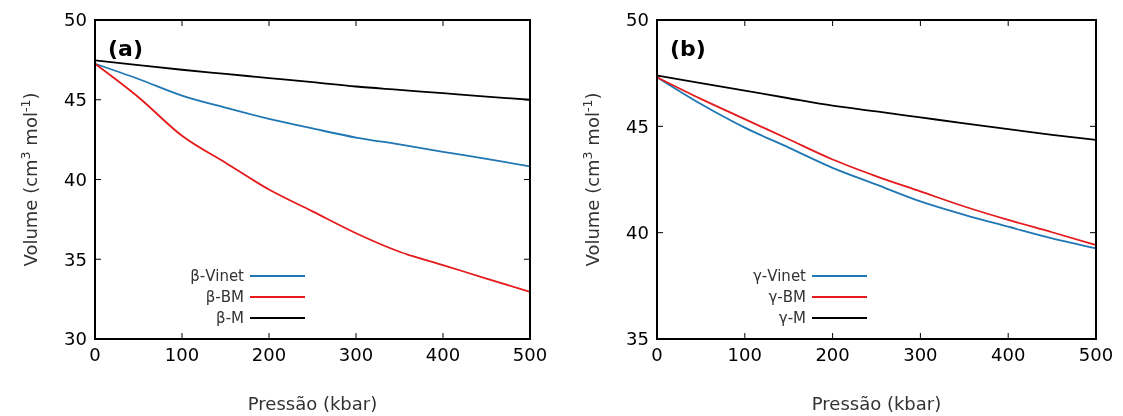 This screenshot has height=416, width=1123. Describe the element at coordinates (792, 318) in the screenshot. I see `legend-label: γ-M` at that location.